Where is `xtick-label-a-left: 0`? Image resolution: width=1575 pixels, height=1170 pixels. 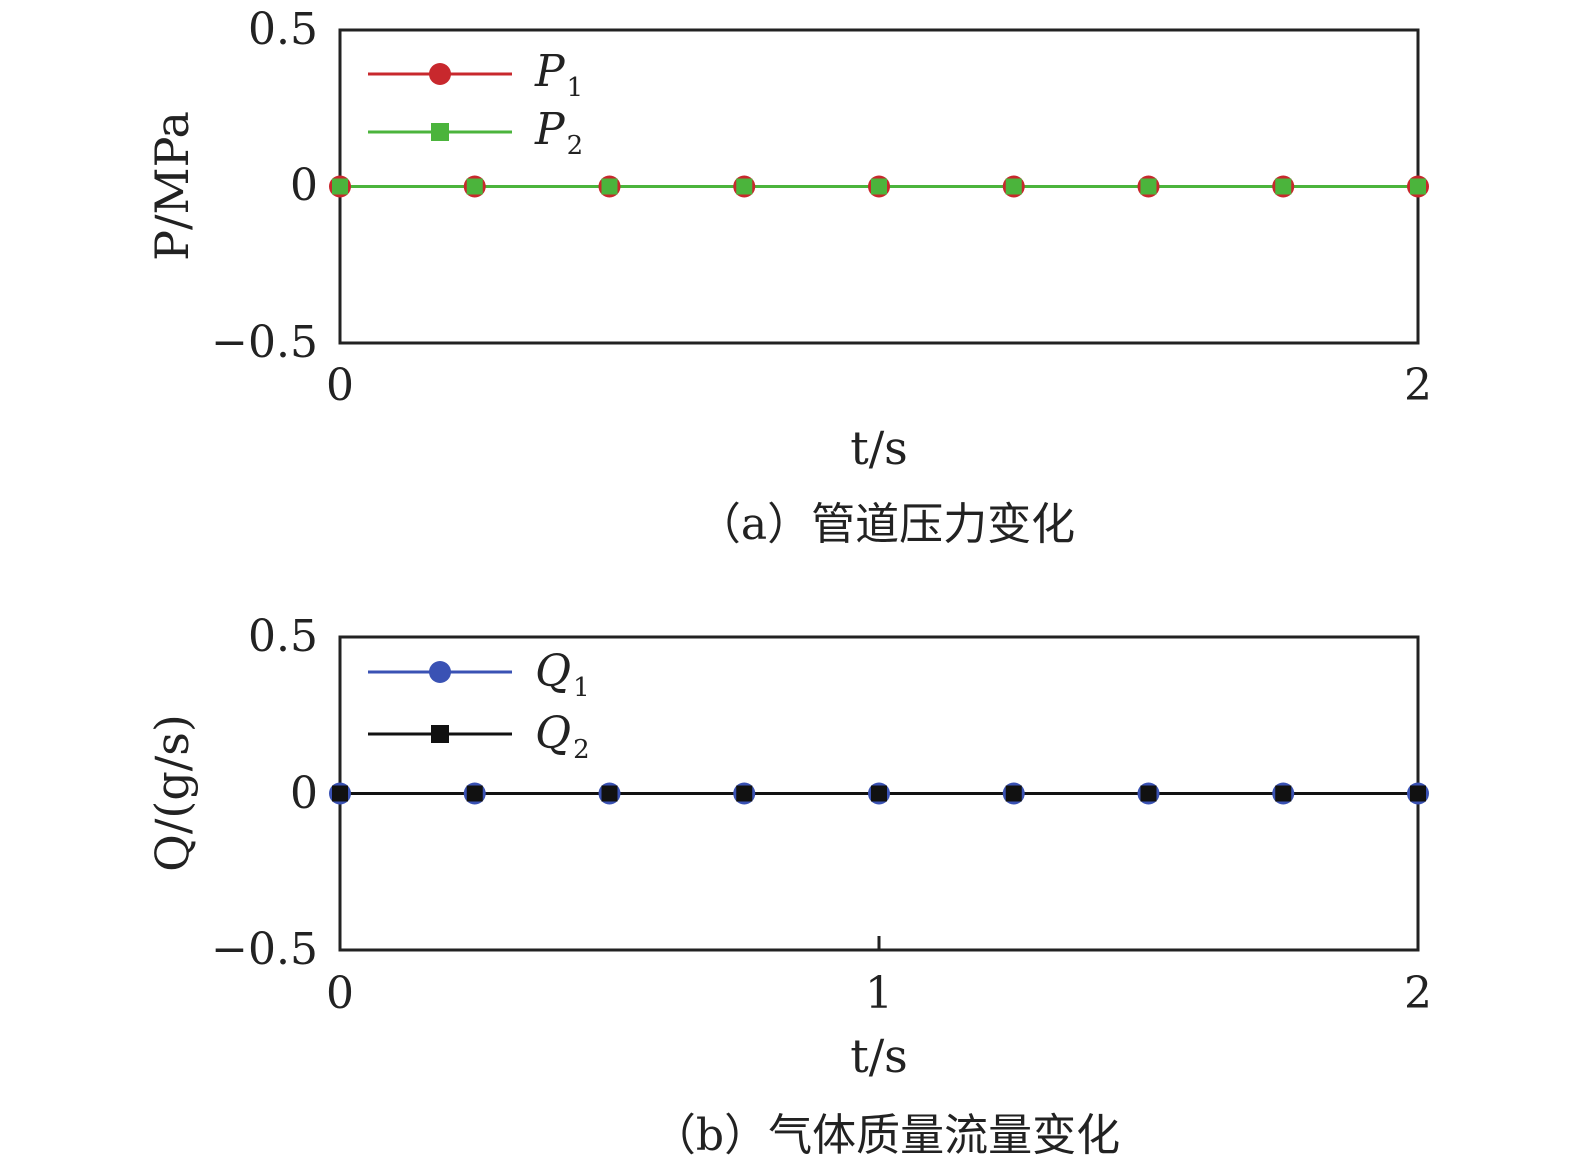 xtick-label-a-left: 0 is located at coordinates (340, 385).